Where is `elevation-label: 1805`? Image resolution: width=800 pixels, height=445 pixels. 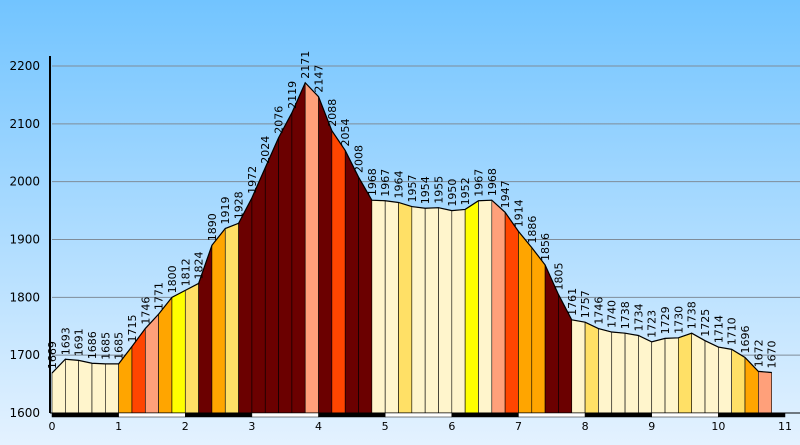
elevation-label: 1805 is located at coordinates (558, 276).